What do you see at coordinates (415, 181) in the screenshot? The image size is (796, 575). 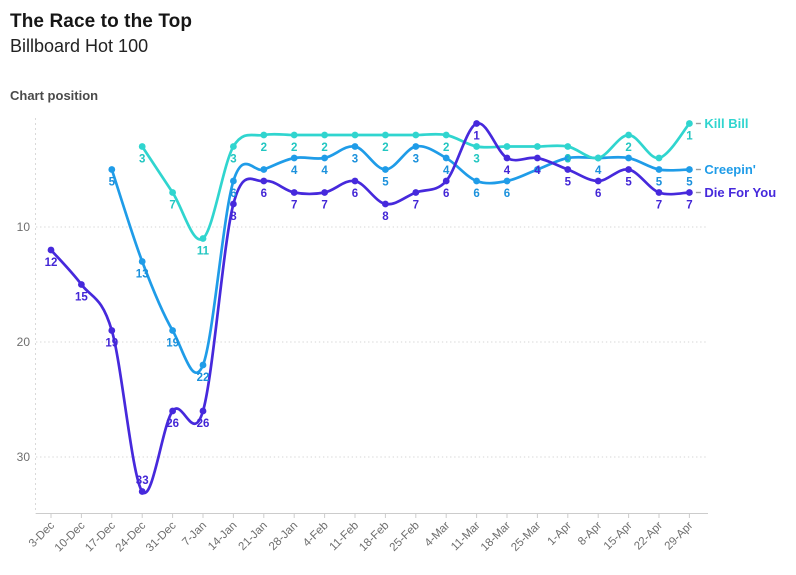 I see `series-kill-bill` at bounding box center [415, 181].